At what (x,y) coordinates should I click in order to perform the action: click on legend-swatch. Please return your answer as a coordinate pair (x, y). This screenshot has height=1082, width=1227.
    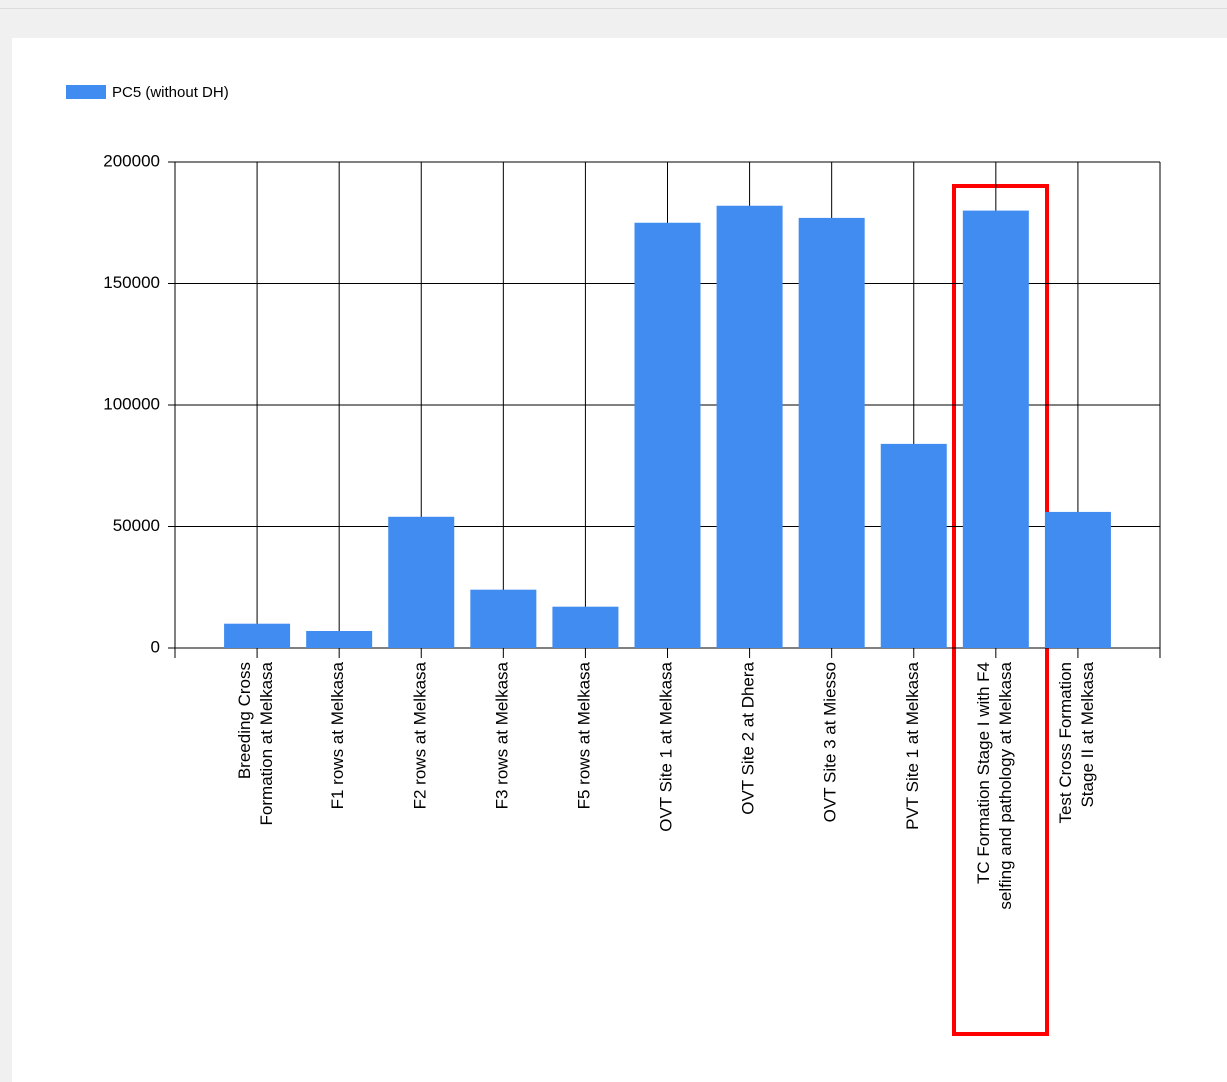
    Looking at the image, I should click on (86, 92).